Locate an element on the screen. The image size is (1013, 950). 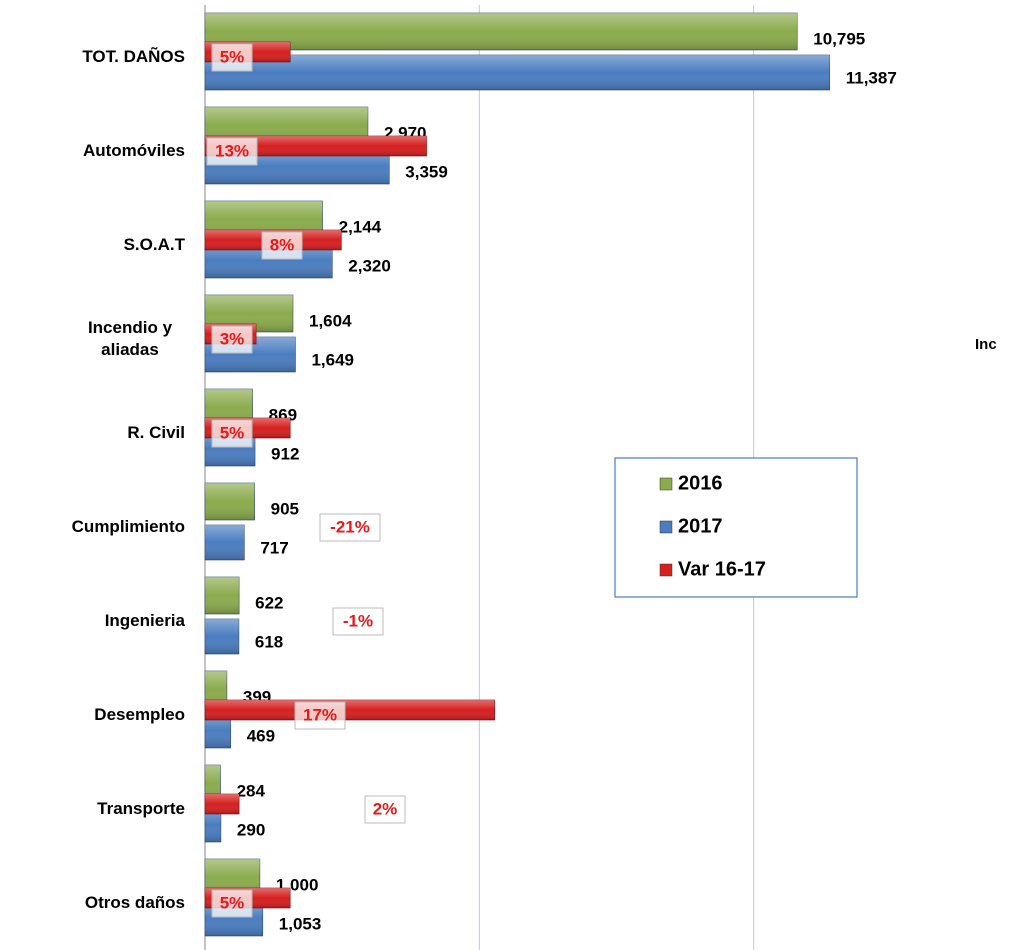
category-label: Cumplimiento is located at coordinates (128, 526).